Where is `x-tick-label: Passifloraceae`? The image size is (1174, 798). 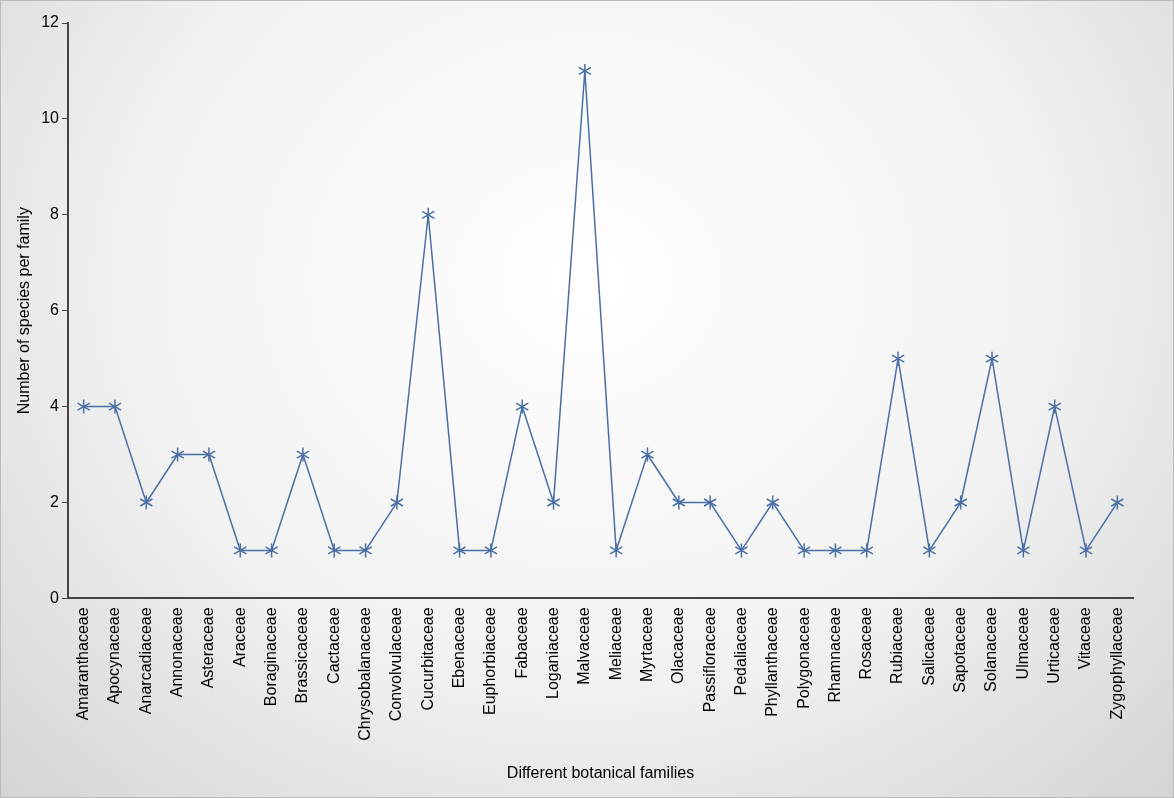 x-tick-label: Passifloraceae is located at coordinates (709, 660).